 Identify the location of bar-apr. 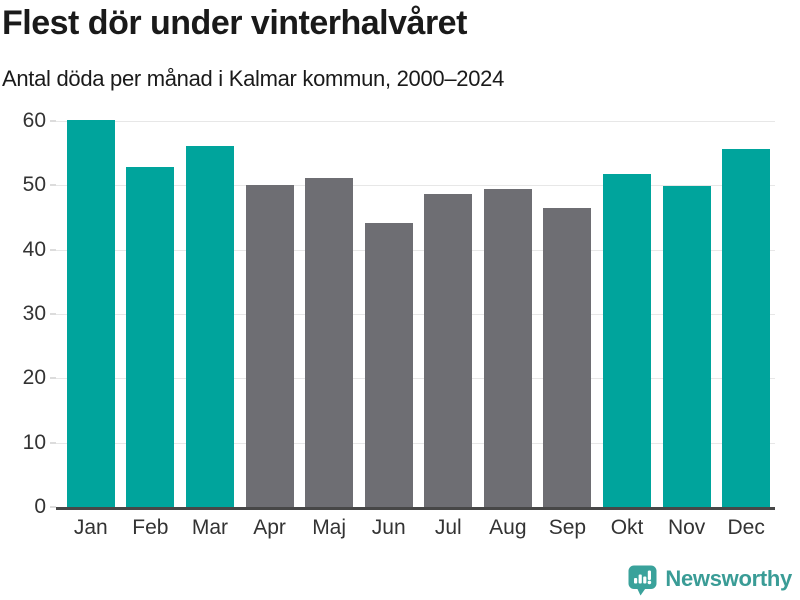
(269, 345).